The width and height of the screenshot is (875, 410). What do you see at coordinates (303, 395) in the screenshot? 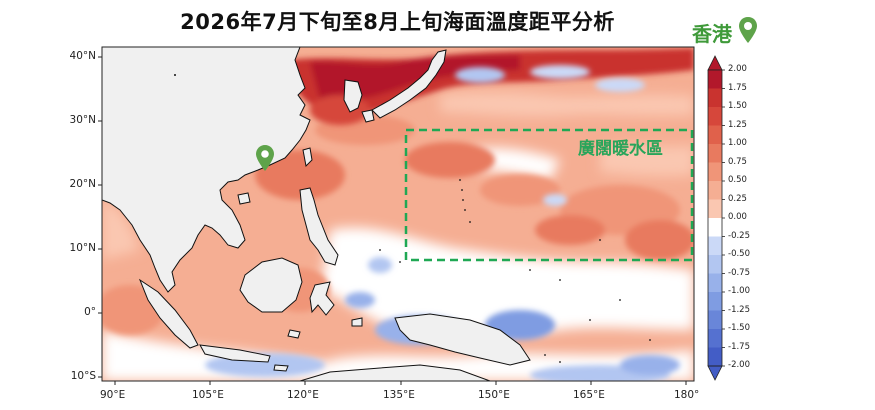
I see `lon-tick-label: 120°E` at bounding box center [303, 395].